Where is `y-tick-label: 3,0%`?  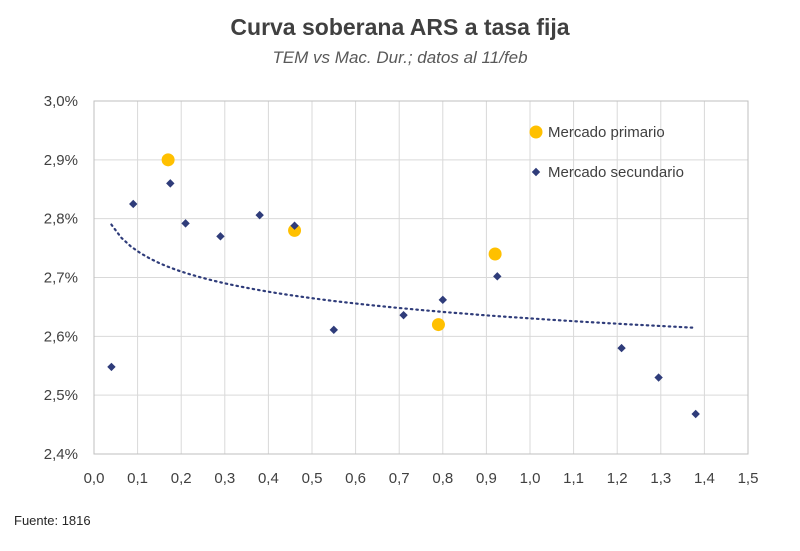
y-tick-label: 3,0% is located at coordinates (61, 101).